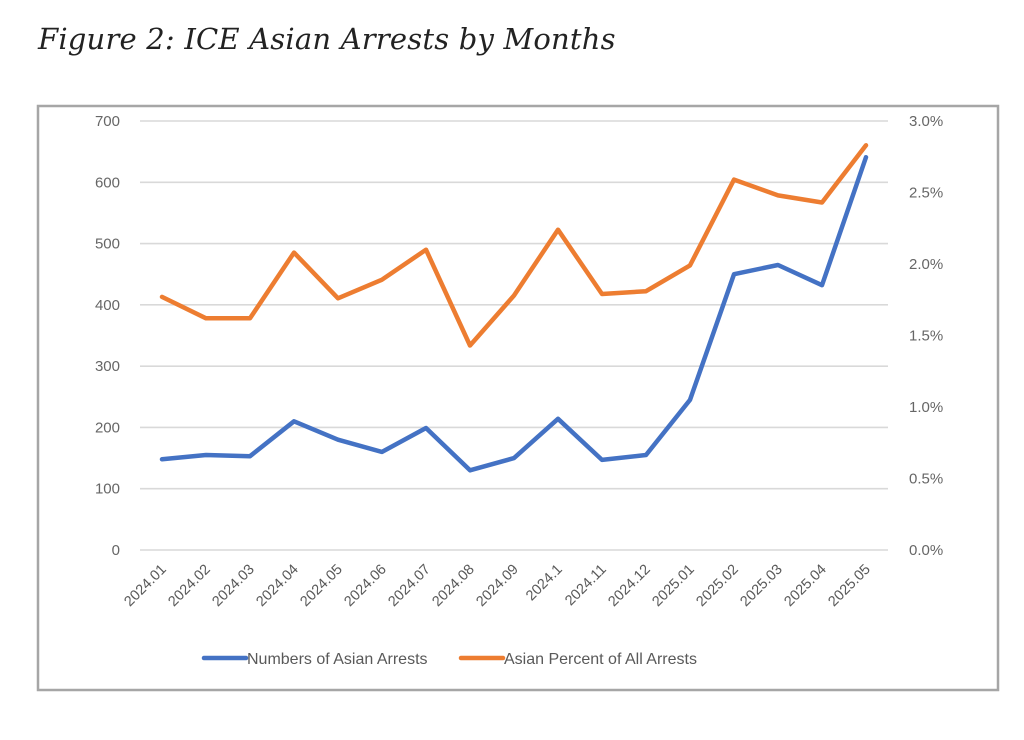 This screenshot has width=1024, height=740. I want to click on right-tick-label: 1.5%, so click(926, 336).